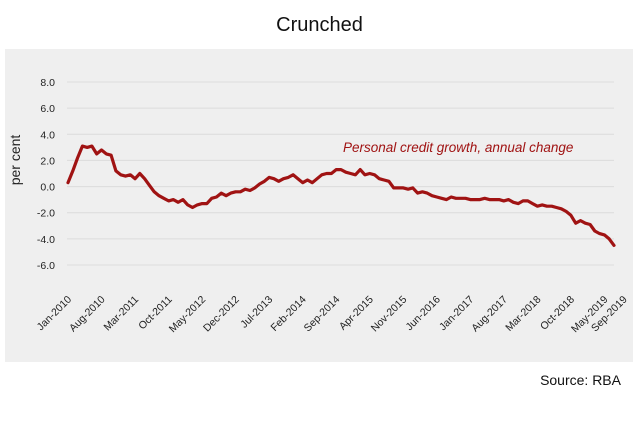 The image size is (639, 430). I want to click on y-tick-label: 0.0, so click(47, 188).